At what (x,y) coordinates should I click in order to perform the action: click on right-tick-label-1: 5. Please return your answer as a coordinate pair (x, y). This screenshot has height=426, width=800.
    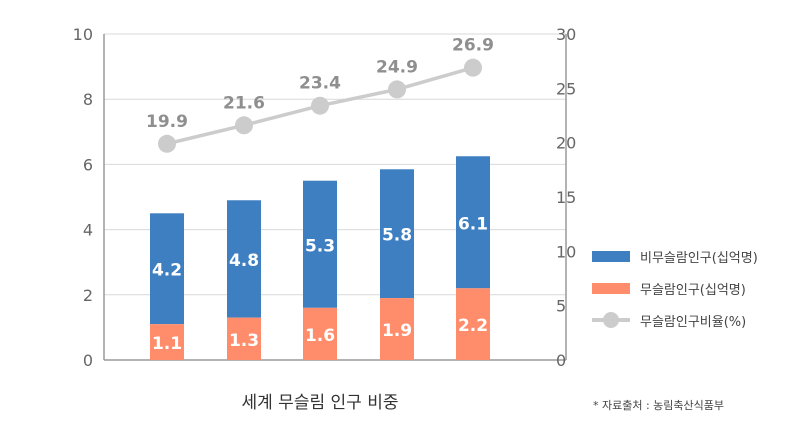
    Looking at the image, I should click on (561, 306).